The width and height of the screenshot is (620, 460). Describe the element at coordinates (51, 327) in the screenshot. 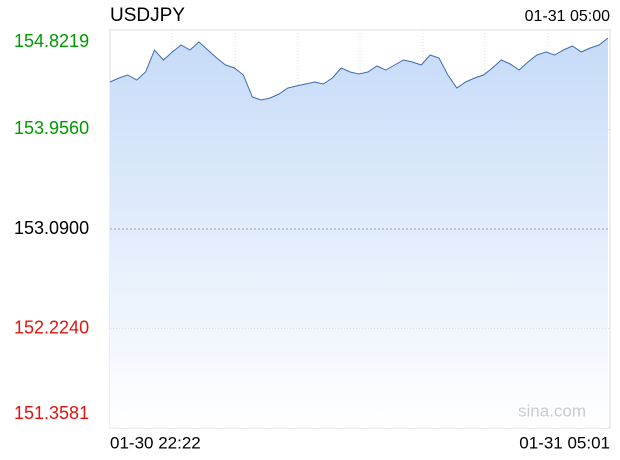

I see `y-tick-label: 152.2240` at that location.